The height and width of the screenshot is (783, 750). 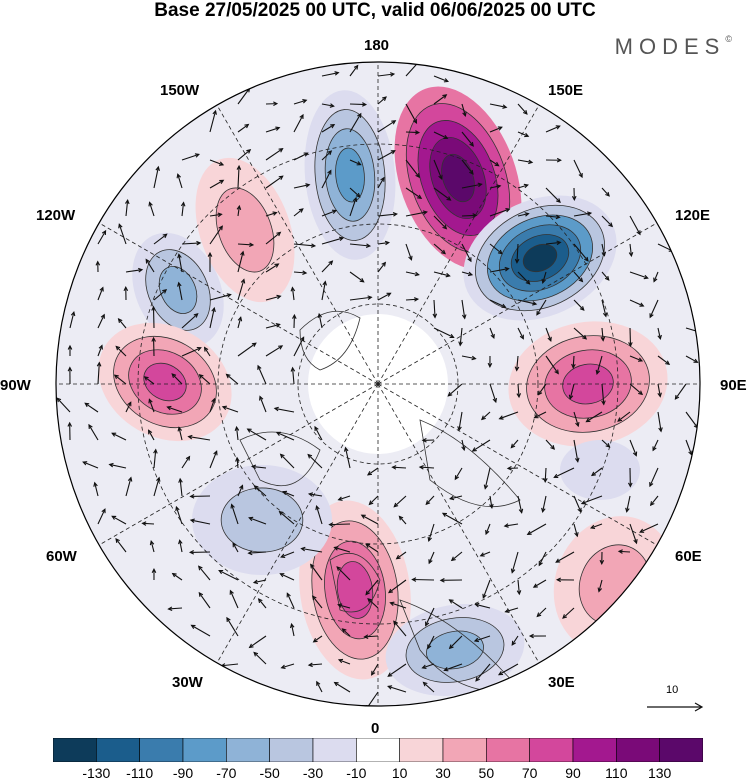 What do you see at coordinates (458, 178) in the screenshot?
I see `anomaly-positive-150e` at bounding box center [458, 178].